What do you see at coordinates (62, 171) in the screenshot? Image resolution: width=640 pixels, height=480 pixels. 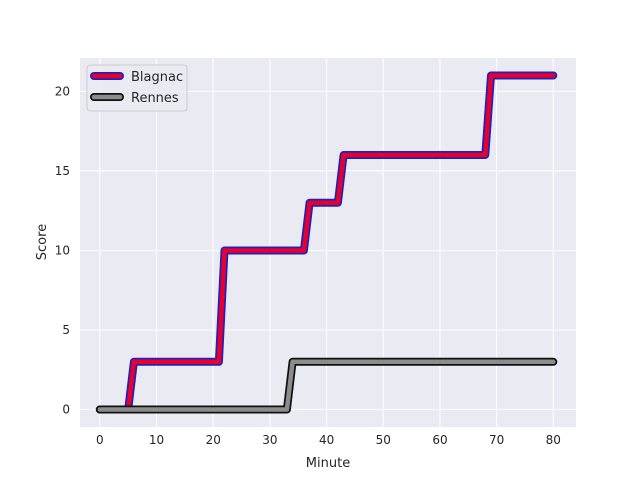 I see `y-tick-label: 15` at bounding box center [62, 171].